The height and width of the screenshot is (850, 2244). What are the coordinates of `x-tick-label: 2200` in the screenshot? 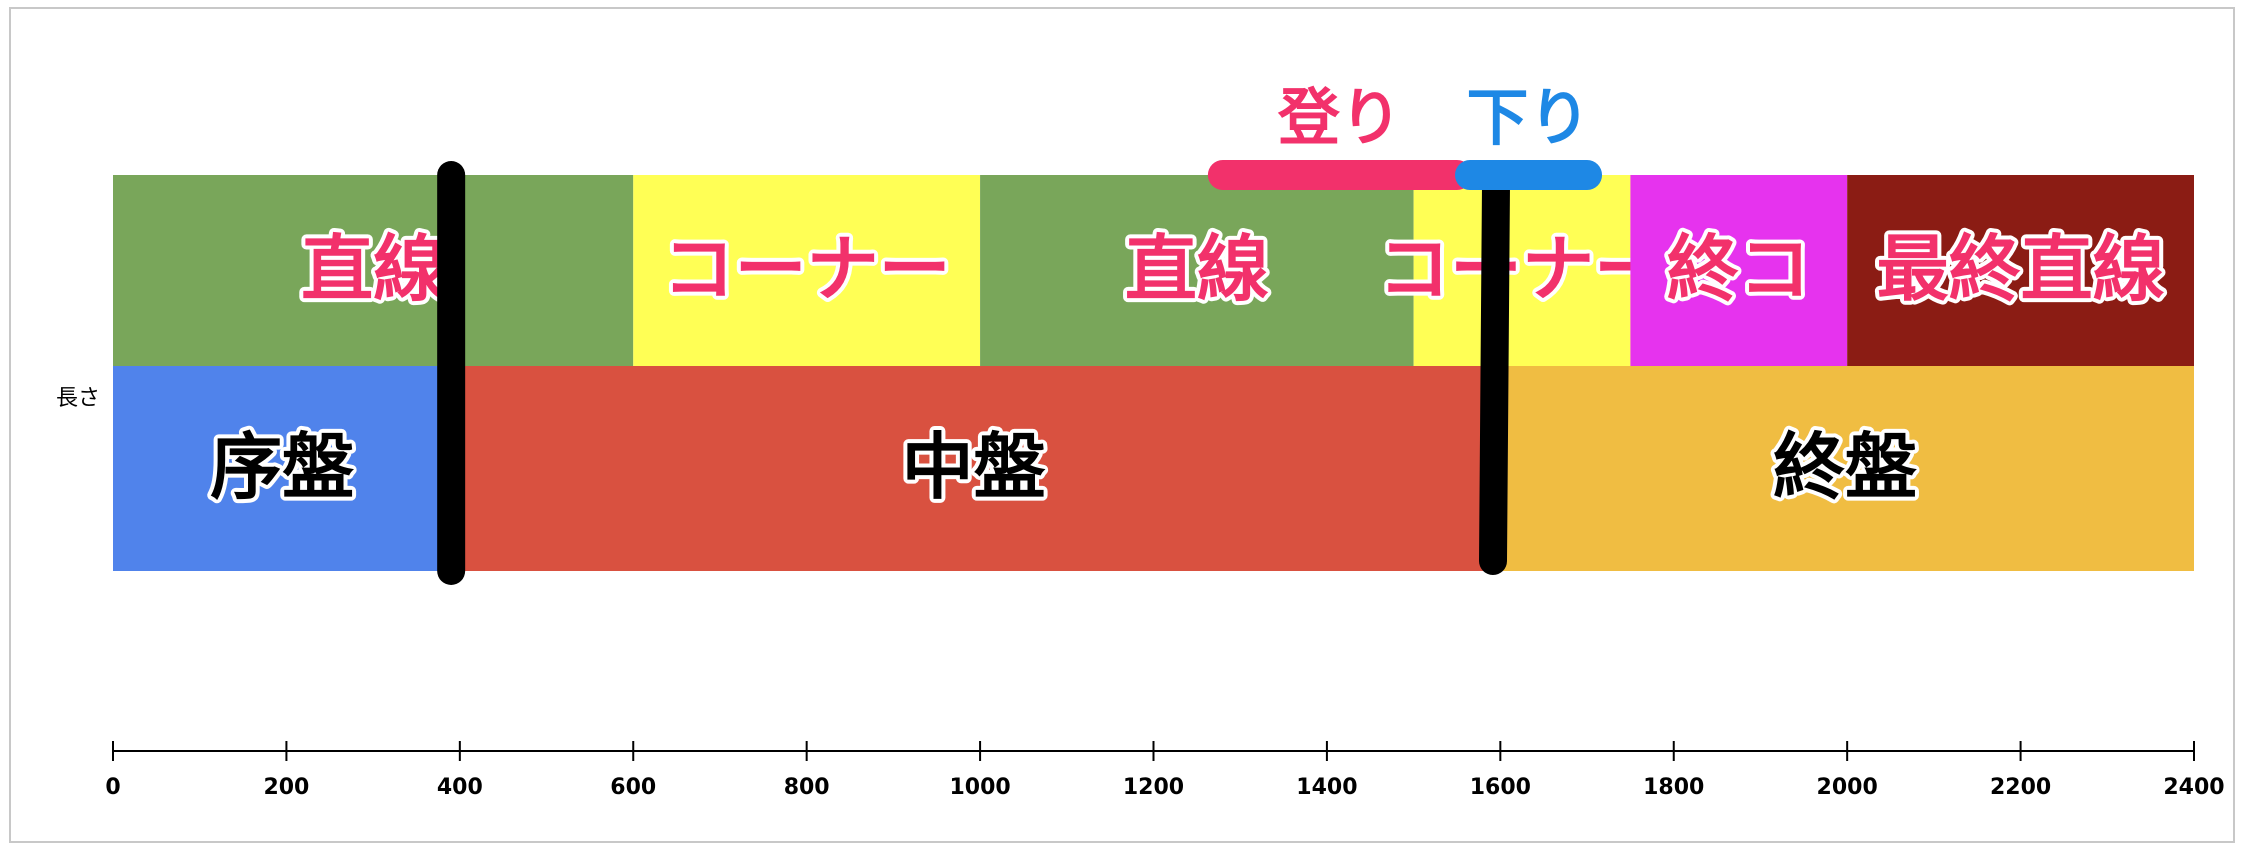 It's located at (2020, 787).